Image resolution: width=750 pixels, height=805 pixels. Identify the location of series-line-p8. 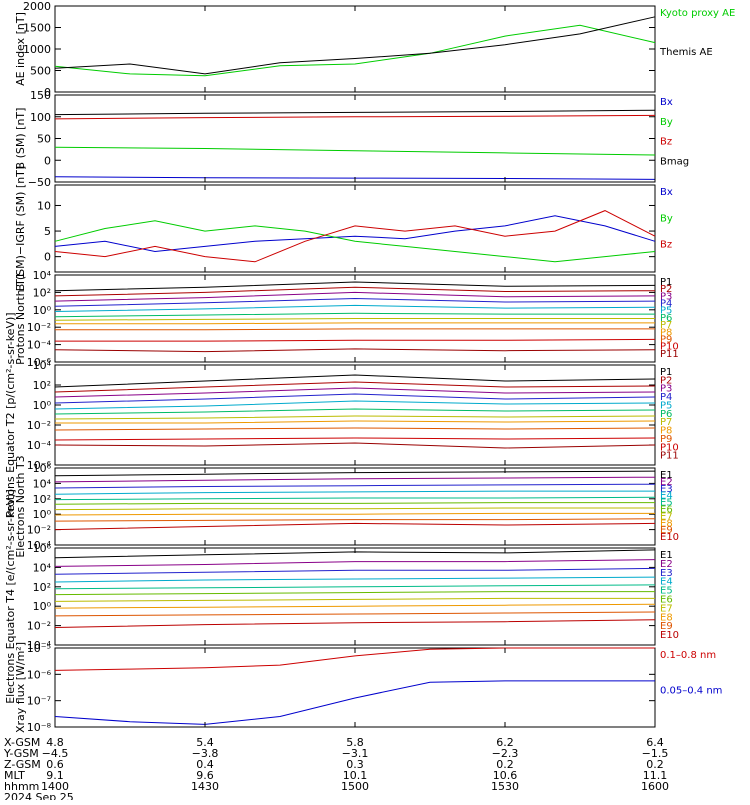
(355, 422).